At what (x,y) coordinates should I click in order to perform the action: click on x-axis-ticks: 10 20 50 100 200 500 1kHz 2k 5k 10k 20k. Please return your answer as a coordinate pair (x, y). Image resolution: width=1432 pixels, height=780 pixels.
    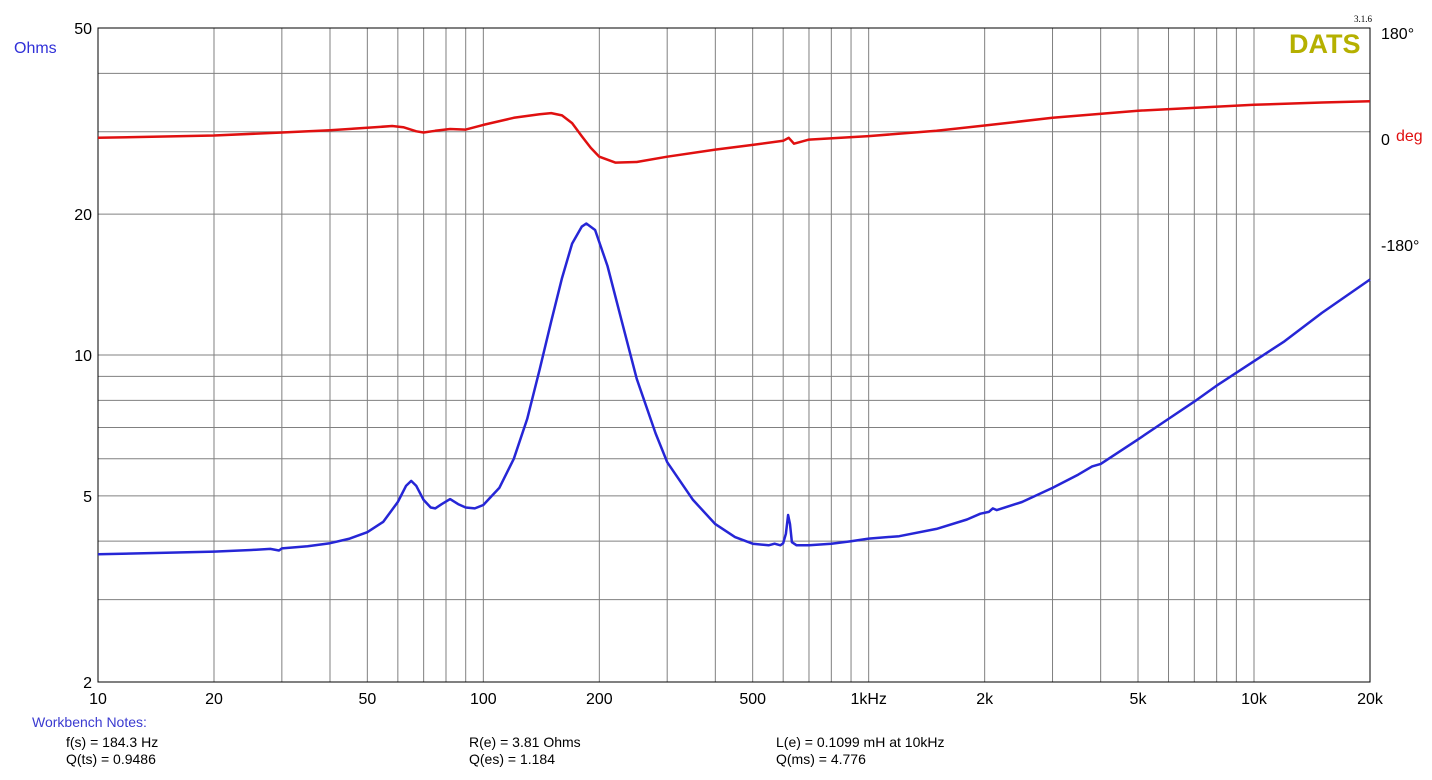
    Looking at the image, I should click on (736, 699).